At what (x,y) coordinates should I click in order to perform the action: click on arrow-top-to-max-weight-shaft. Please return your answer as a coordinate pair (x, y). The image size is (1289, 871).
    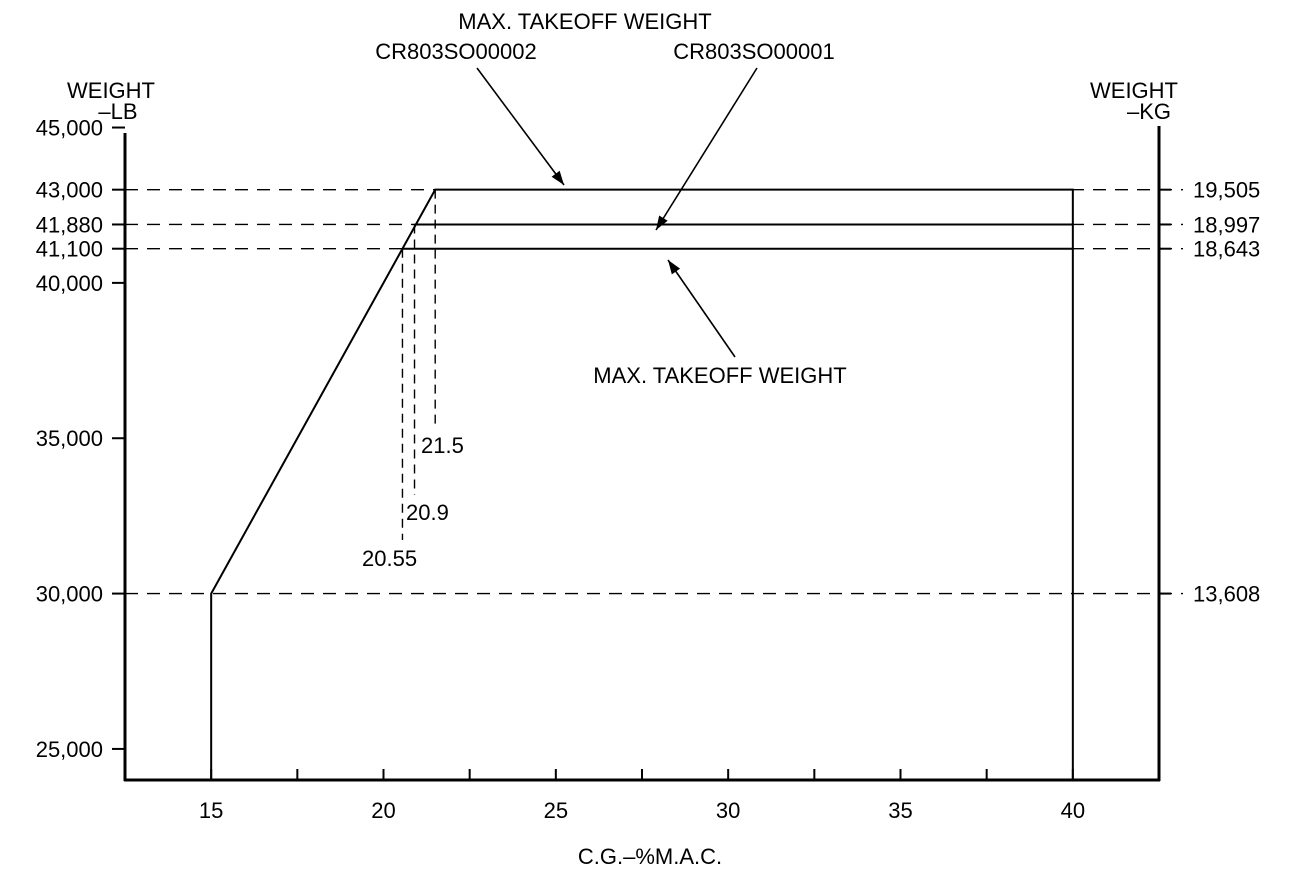
    Looking at the image, I should click on (520, 126).